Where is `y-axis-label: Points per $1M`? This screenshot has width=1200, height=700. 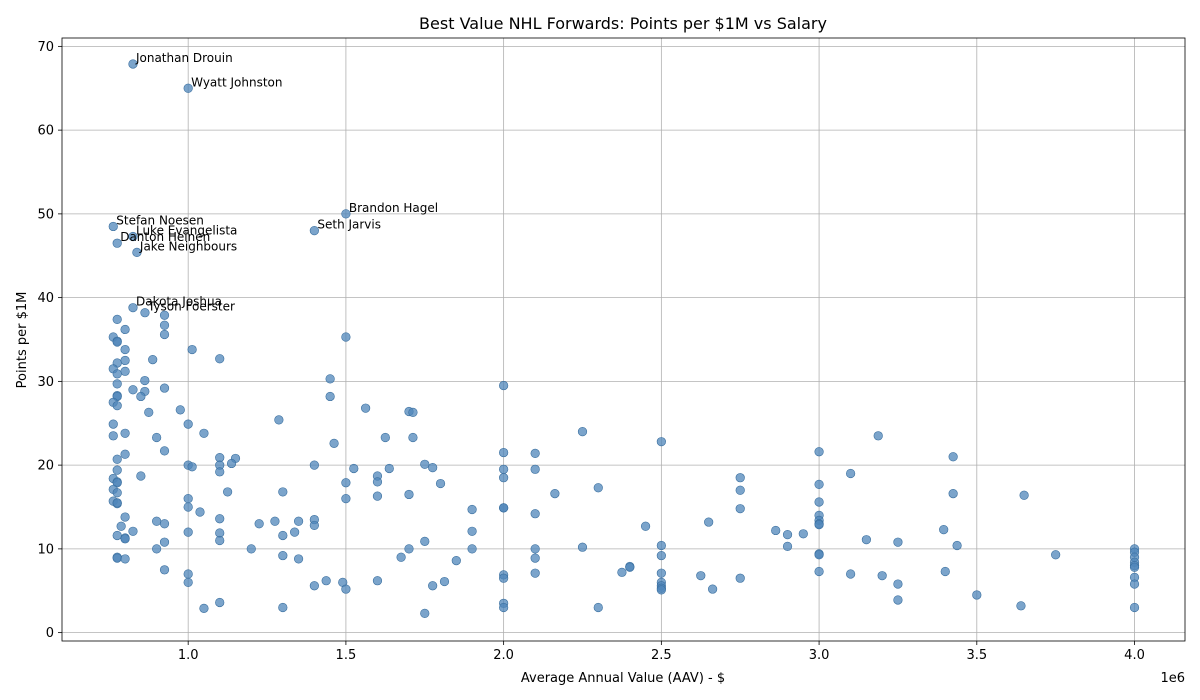
y-axis-label: Points per $1M is located at coordinates (22, 340).